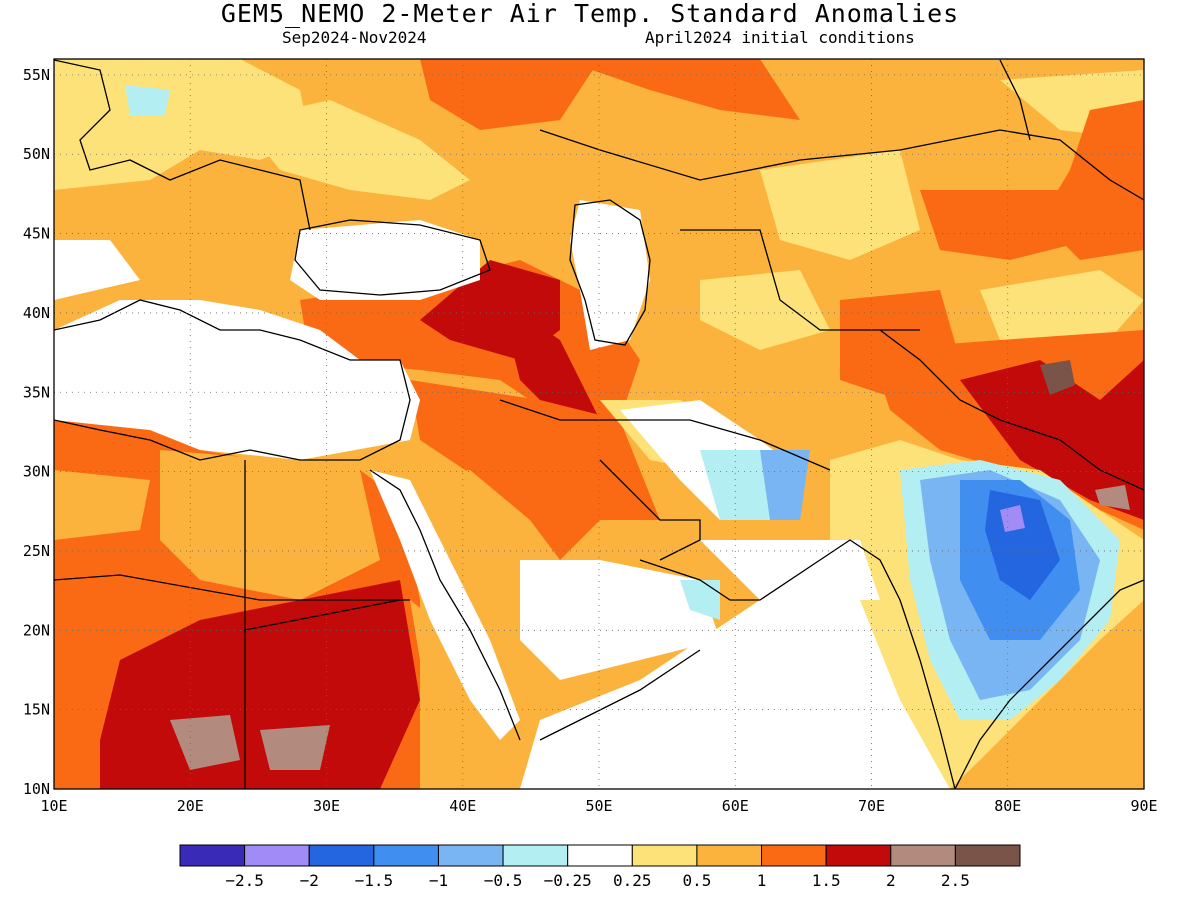 The height and width of the screenshot is (900, 1200). I want to click on lon-tick-label: 40E, so click(462, 806).